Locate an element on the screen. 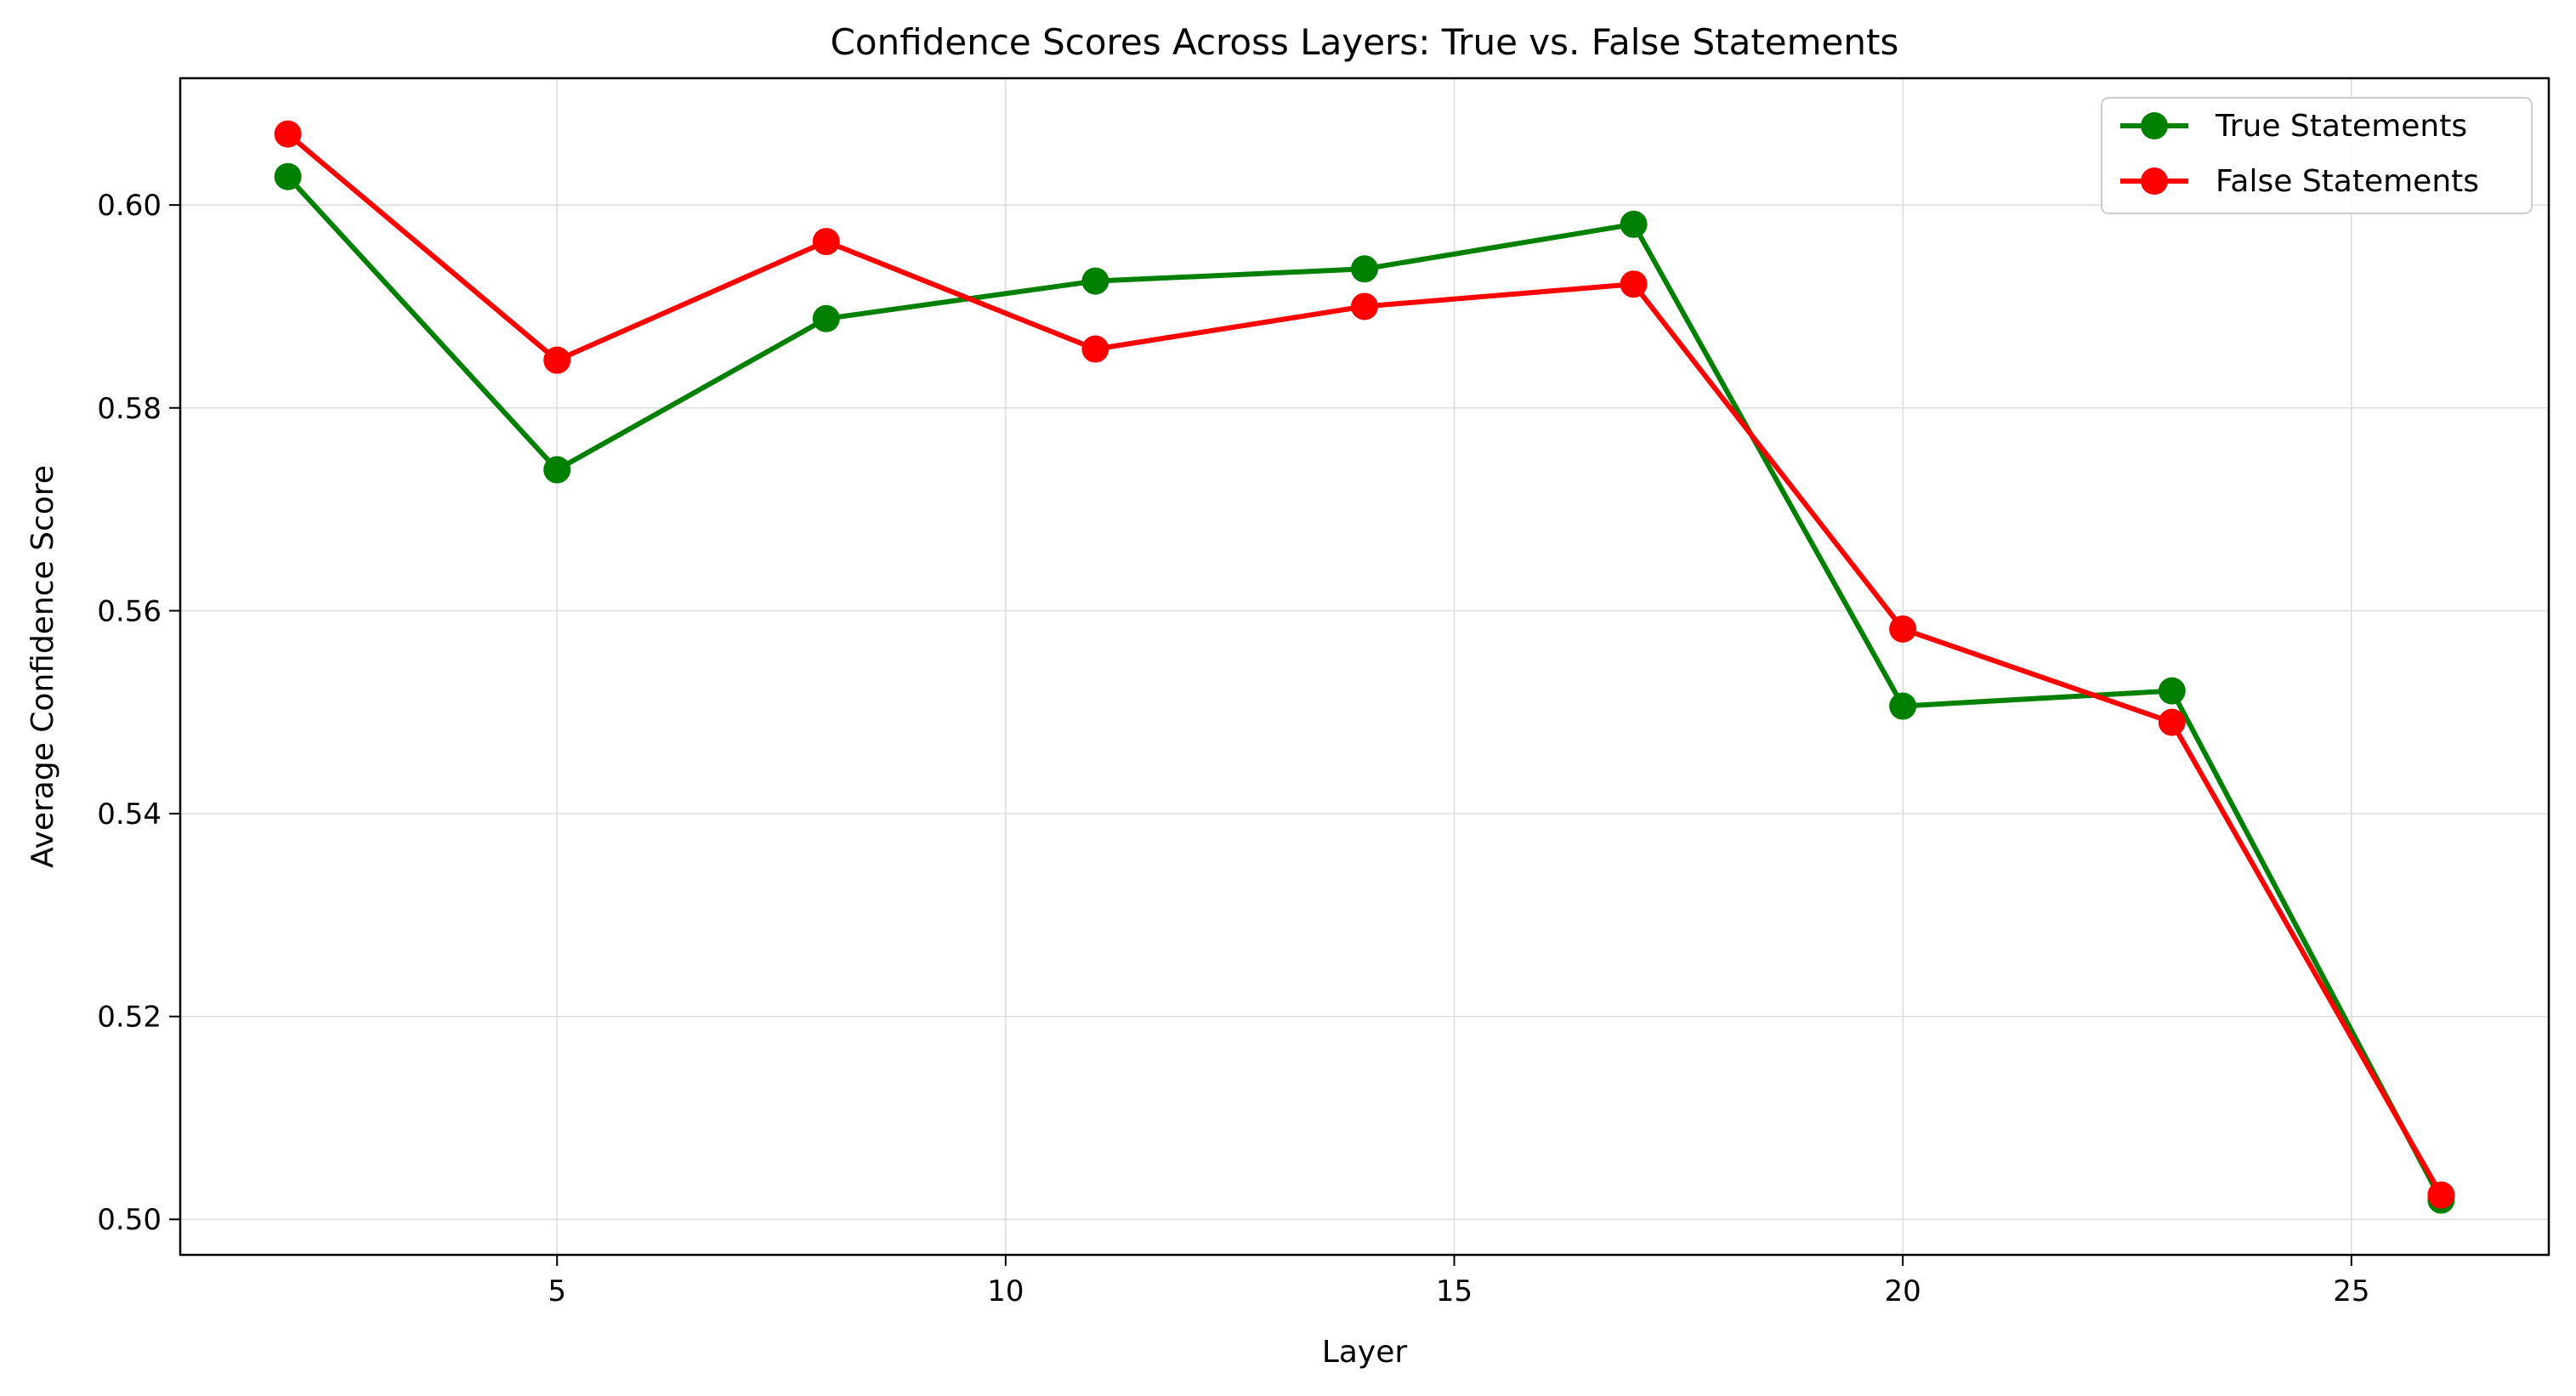  y-axis-label: Average Confidence Score is located at coordinates (43, 666).